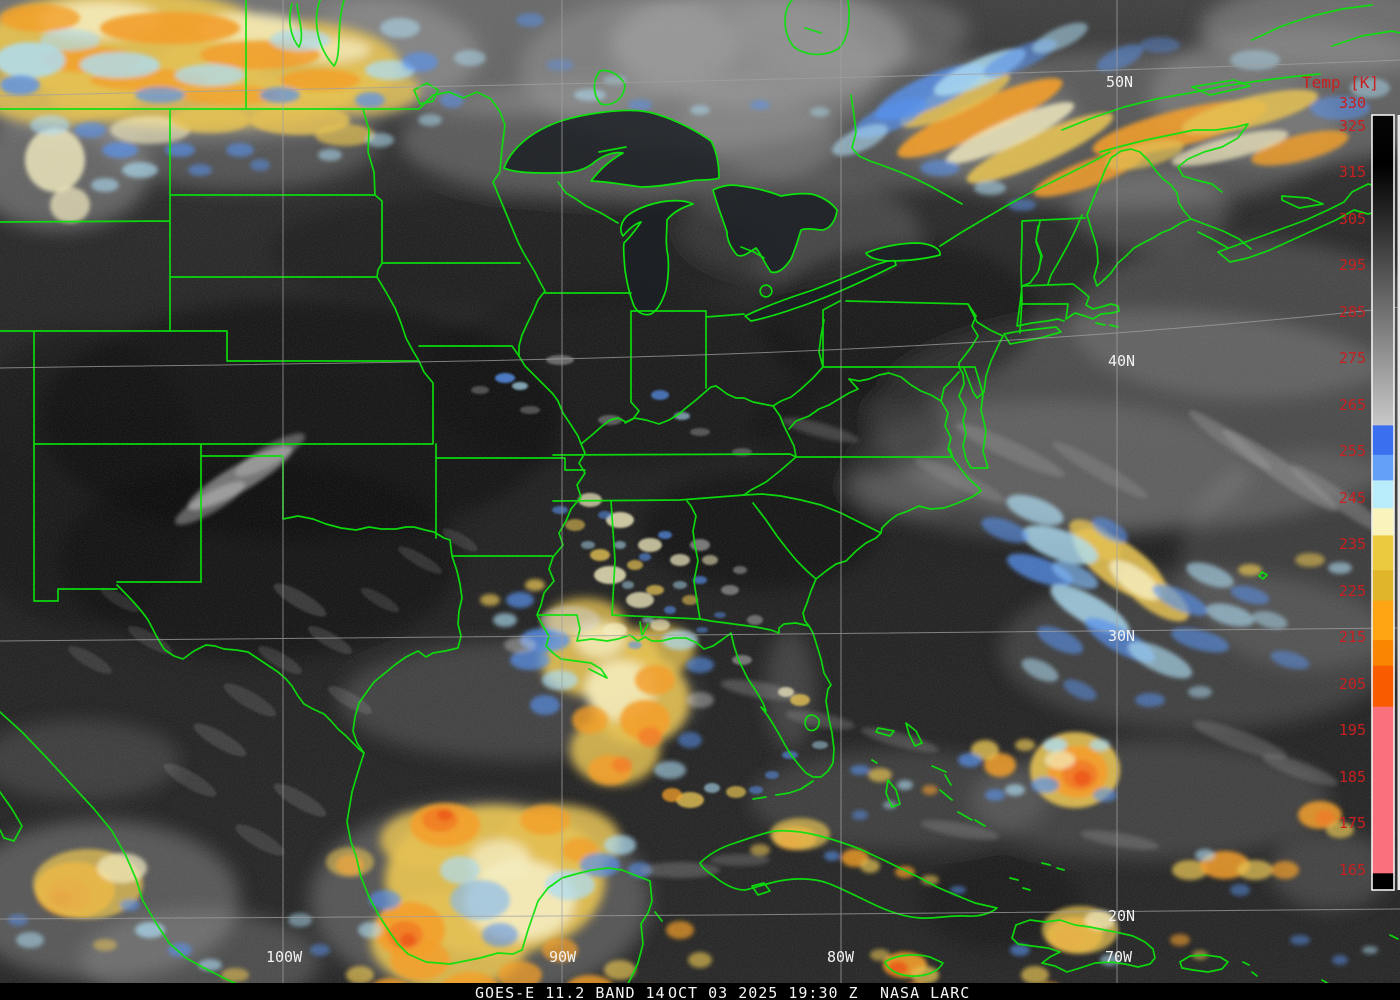 This screenshot has height=1000, width=1400. I want to click on colorbar-tick-235: 235, so click(1352, 544).